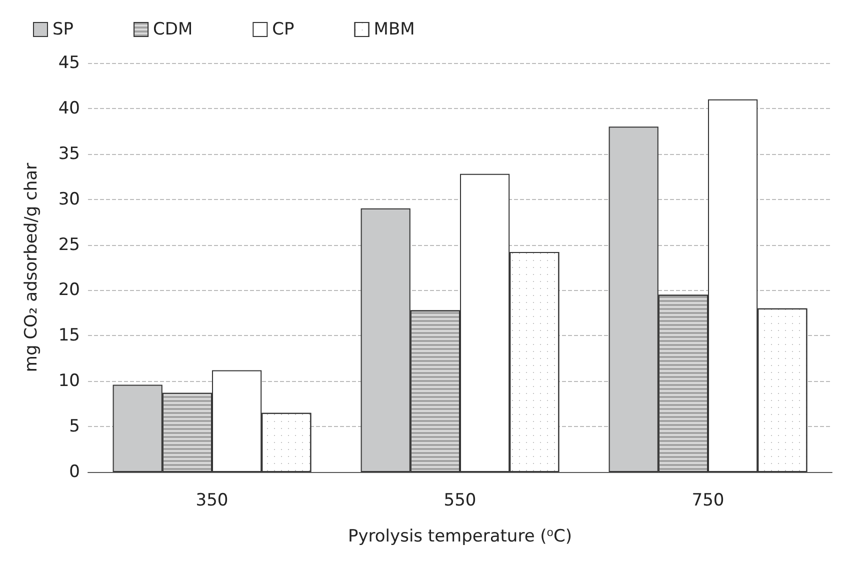  I want to click on x-tick-label: 350, so click(212, 500).